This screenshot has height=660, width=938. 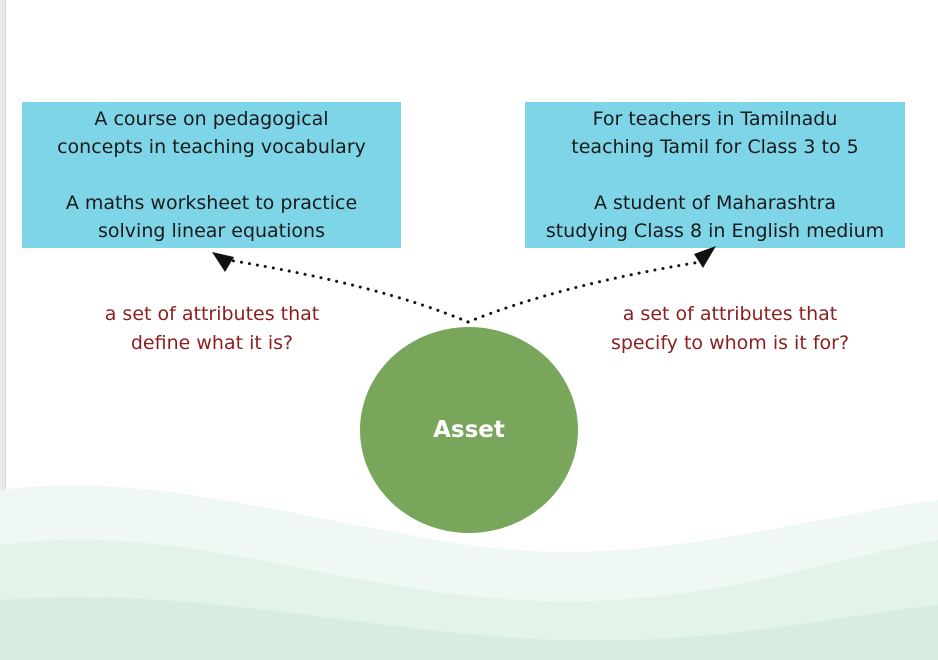 I want to click on caption-line: specify to whom is it for?, so click(x=730, y=343).